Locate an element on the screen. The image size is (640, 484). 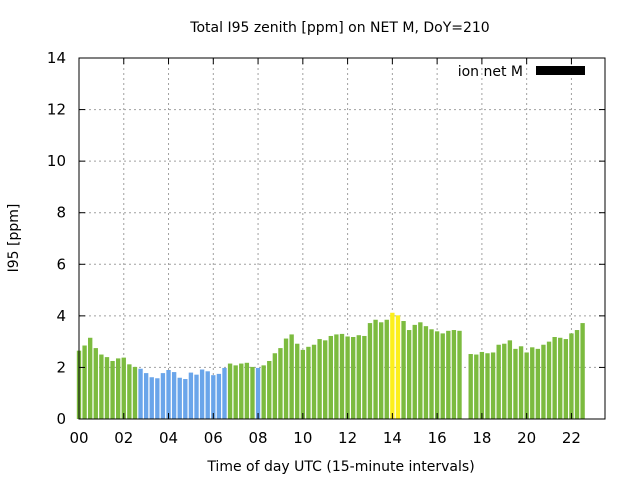
x-tick-label: 00 is located at coordinates (78, 438).